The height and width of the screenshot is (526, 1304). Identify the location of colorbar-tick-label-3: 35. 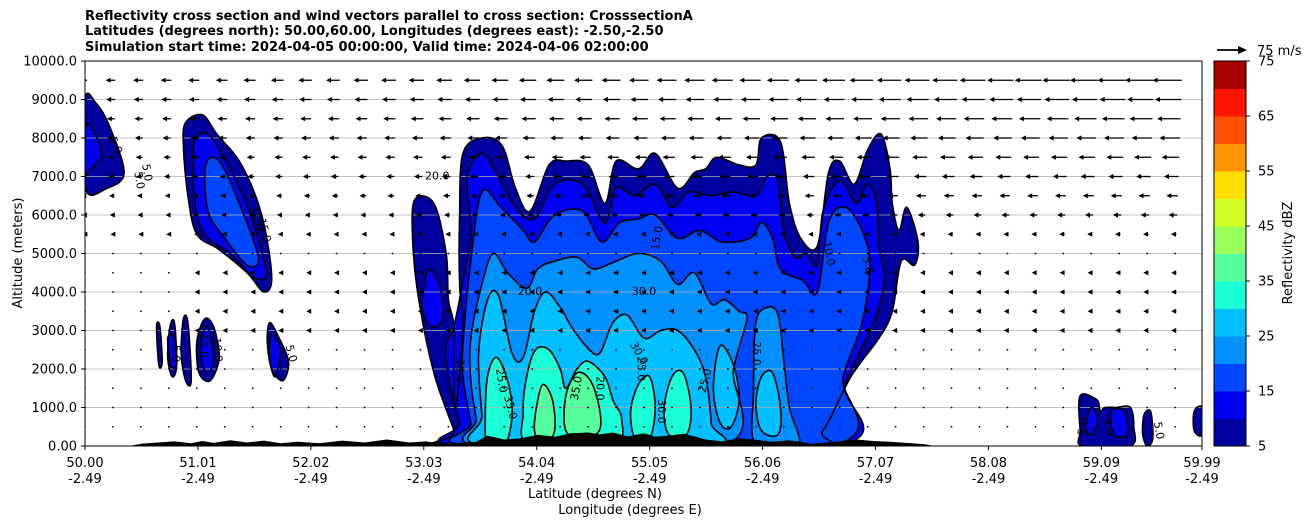
(1266, 282).